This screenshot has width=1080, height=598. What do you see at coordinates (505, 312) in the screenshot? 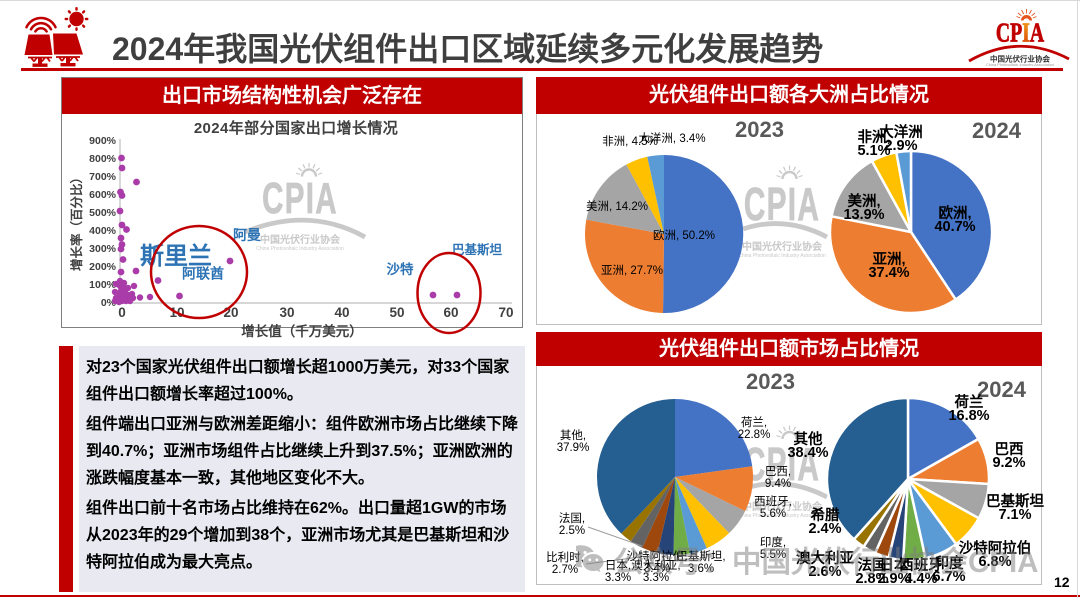
I see `svg-text: 70` at bounding box center [505, 312].